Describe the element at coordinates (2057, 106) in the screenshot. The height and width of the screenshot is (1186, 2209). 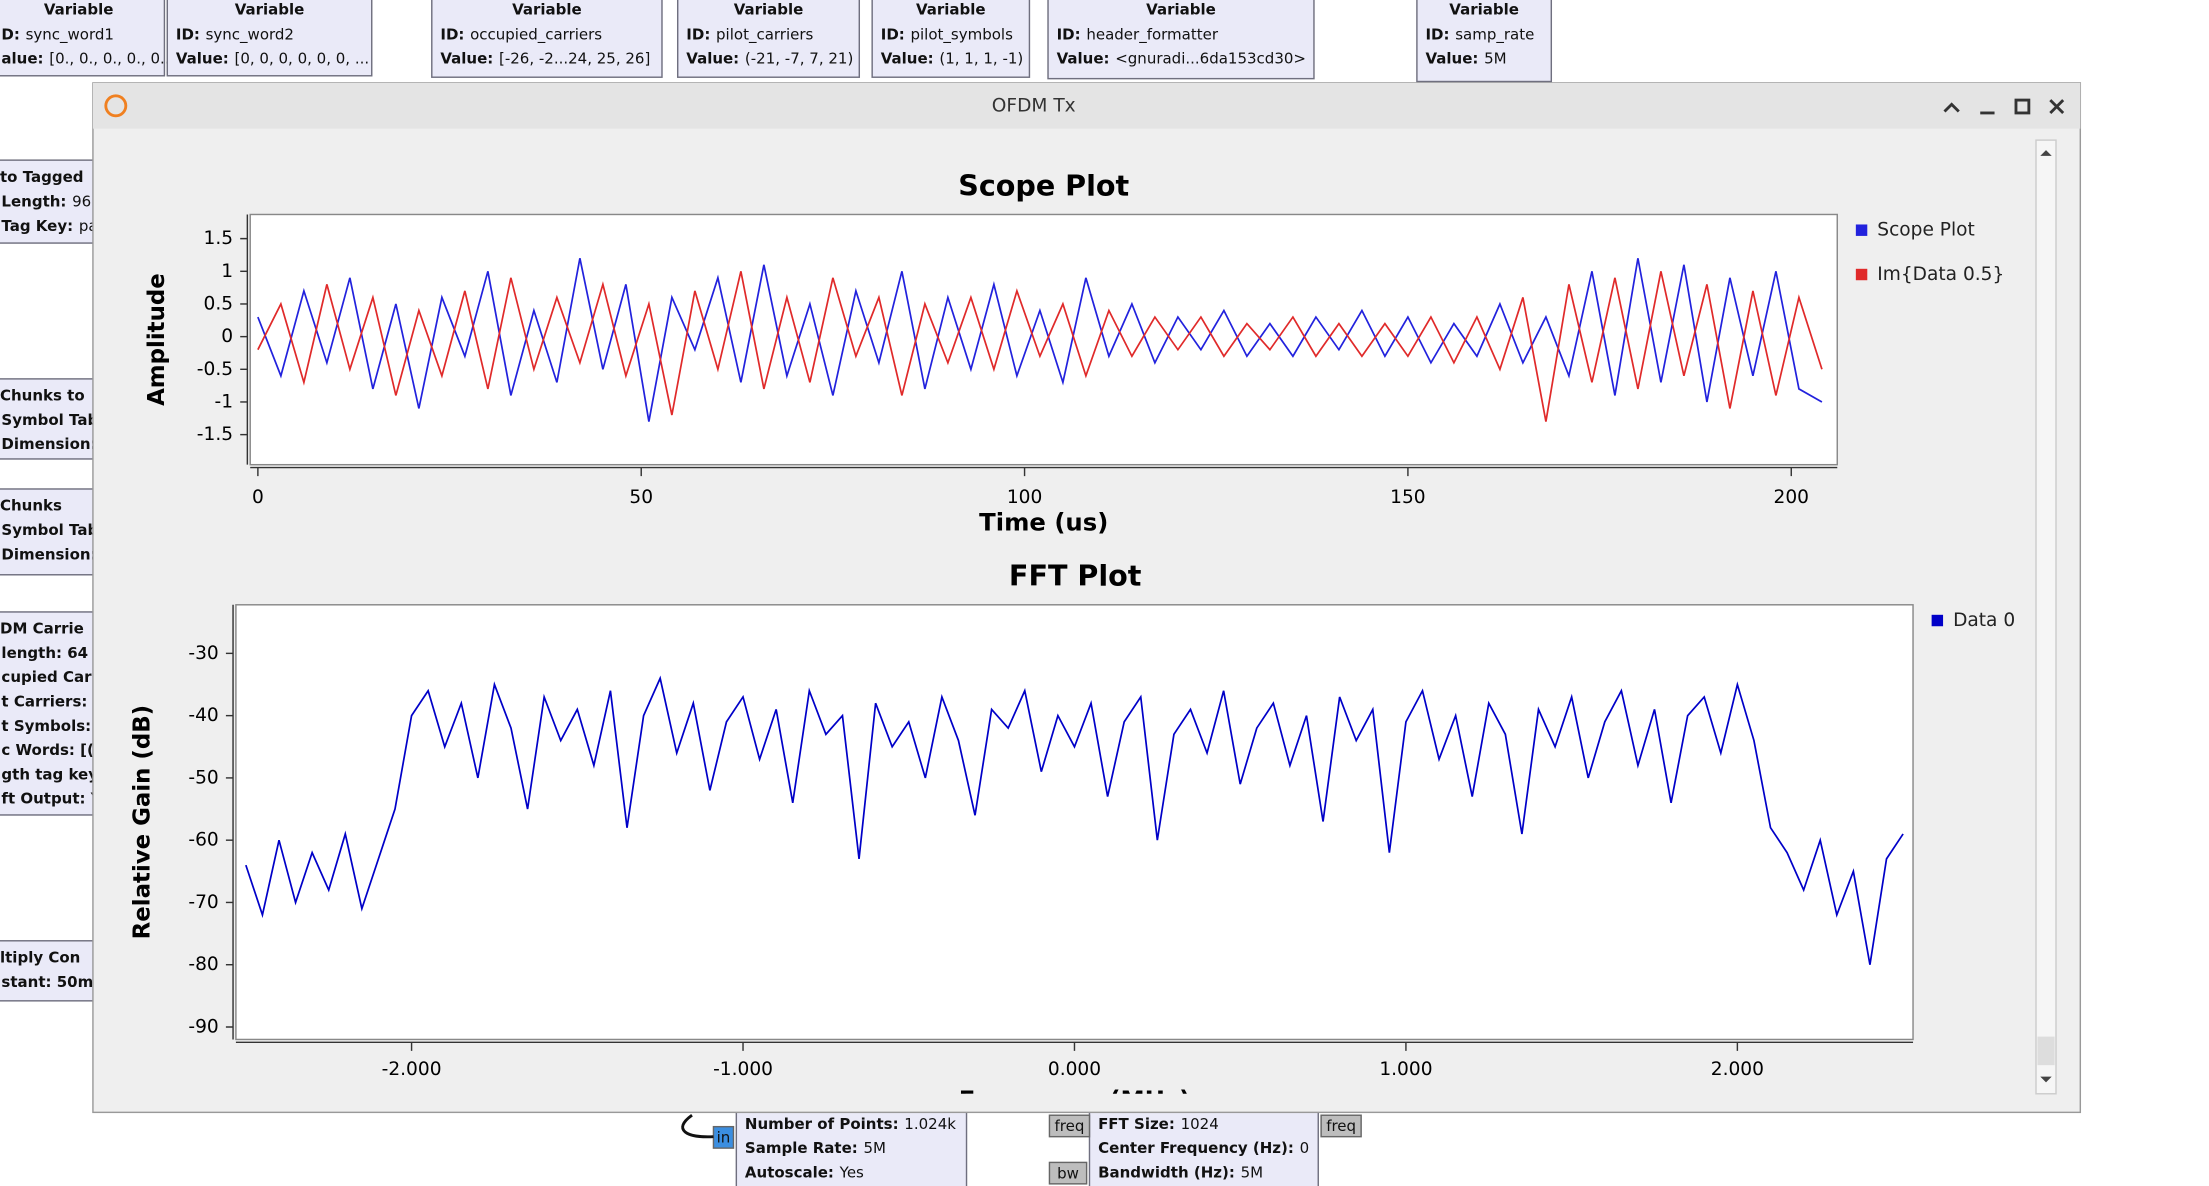
I see `close-button` at that location.